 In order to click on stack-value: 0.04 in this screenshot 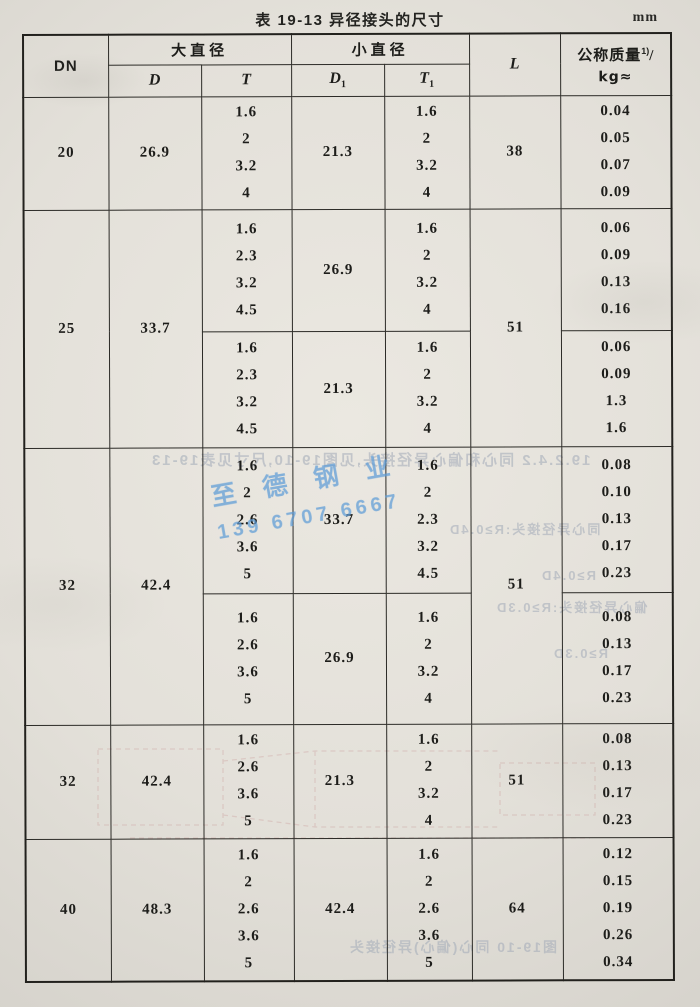, I will do `click(615, 110)`.